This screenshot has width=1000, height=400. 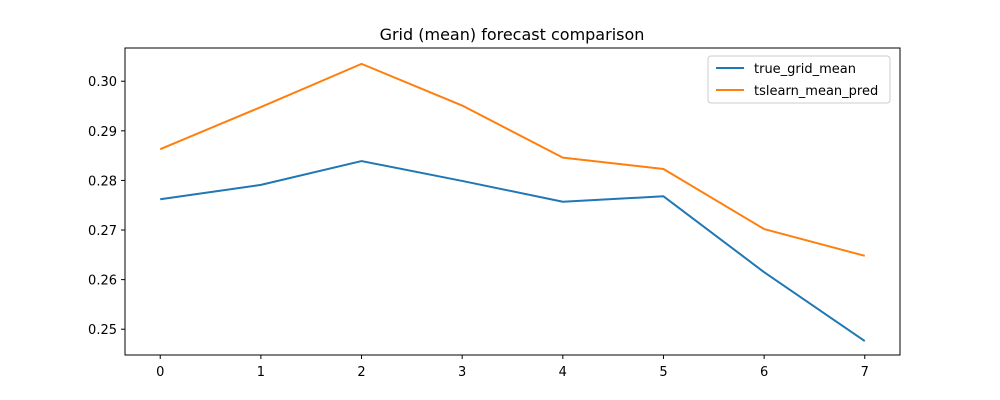 What do you see at coordinates (462, 372) in the screenshot?
I see `x-tick-label: 3` at bounding box center [462, 372].